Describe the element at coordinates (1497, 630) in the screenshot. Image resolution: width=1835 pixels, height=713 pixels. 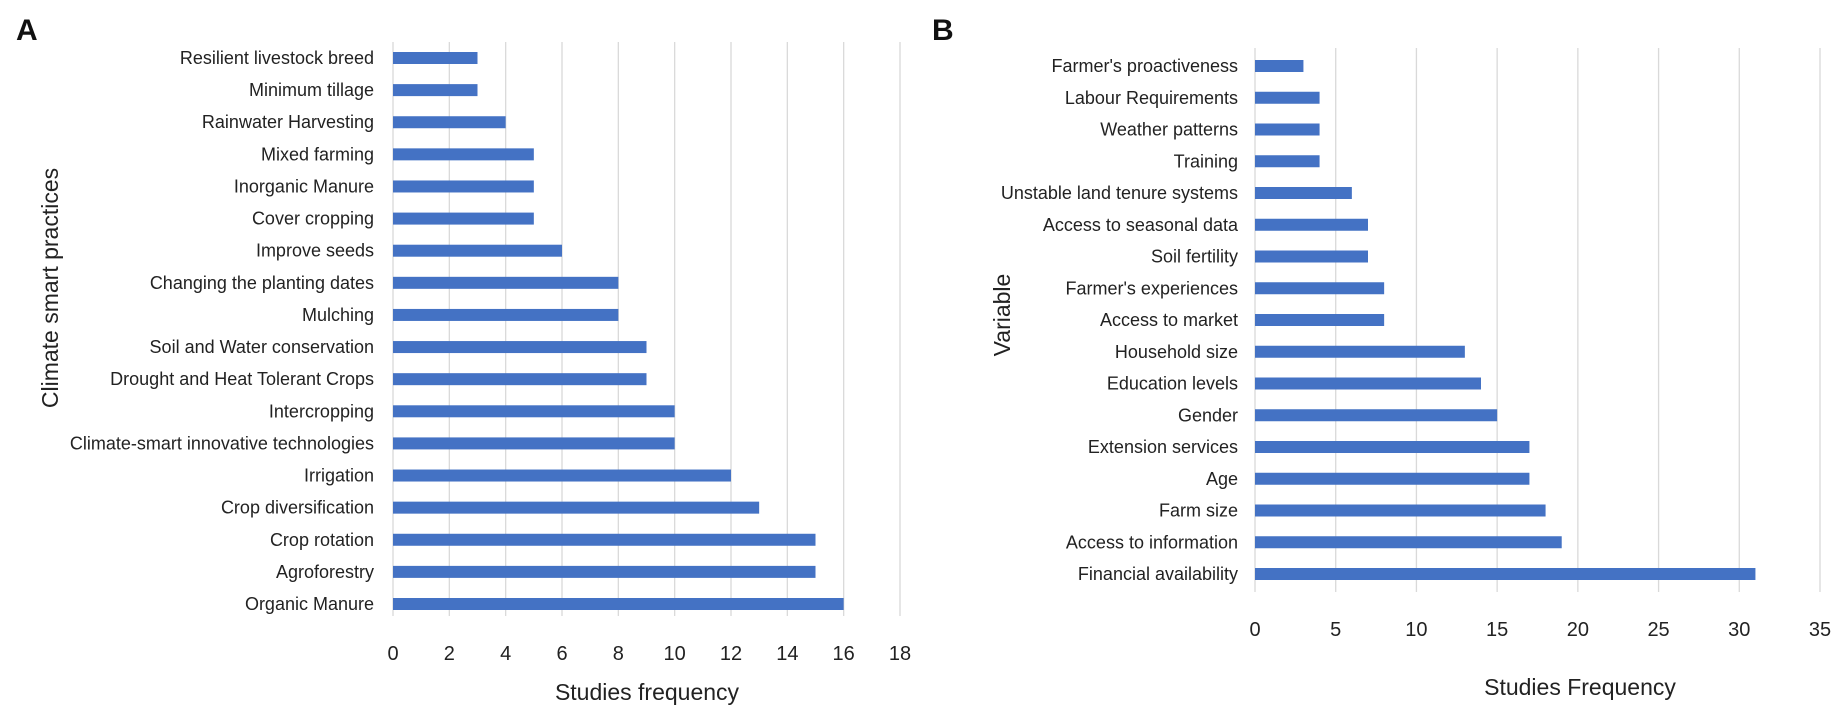
I see `x-tick-label: 15` at that location.